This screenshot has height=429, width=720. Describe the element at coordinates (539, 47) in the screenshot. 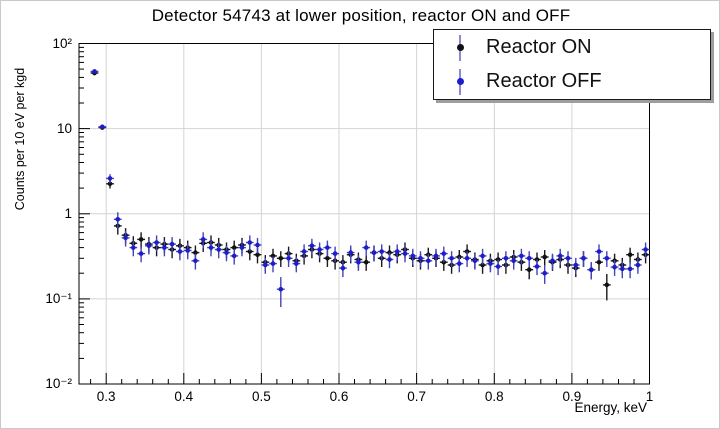

I see `legend-label: Reactor ON` at that location.